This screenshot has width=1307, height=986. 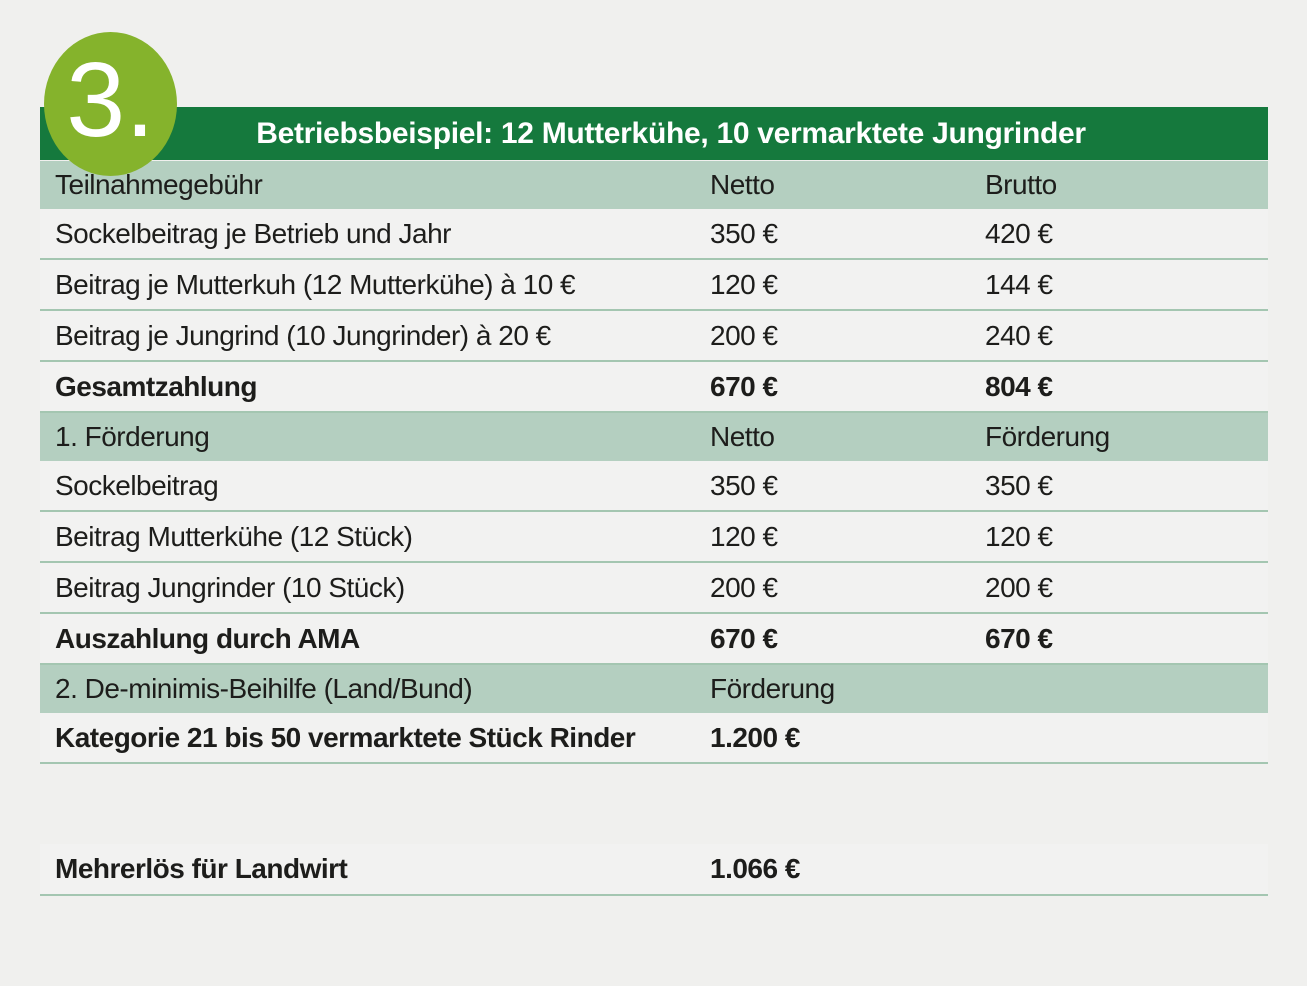 I want to click on section-header-row: 1. Förderung Netto Förderung, so click(x=654, y=437).